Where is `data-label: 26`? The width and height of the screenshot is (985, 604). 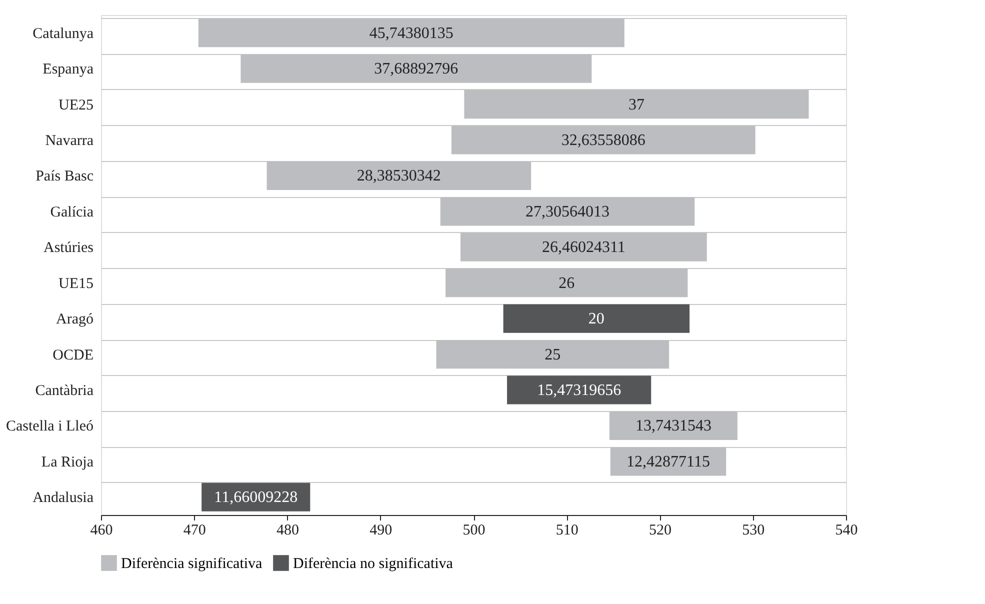
data-label: 26 is located at coordinates (566, 283).